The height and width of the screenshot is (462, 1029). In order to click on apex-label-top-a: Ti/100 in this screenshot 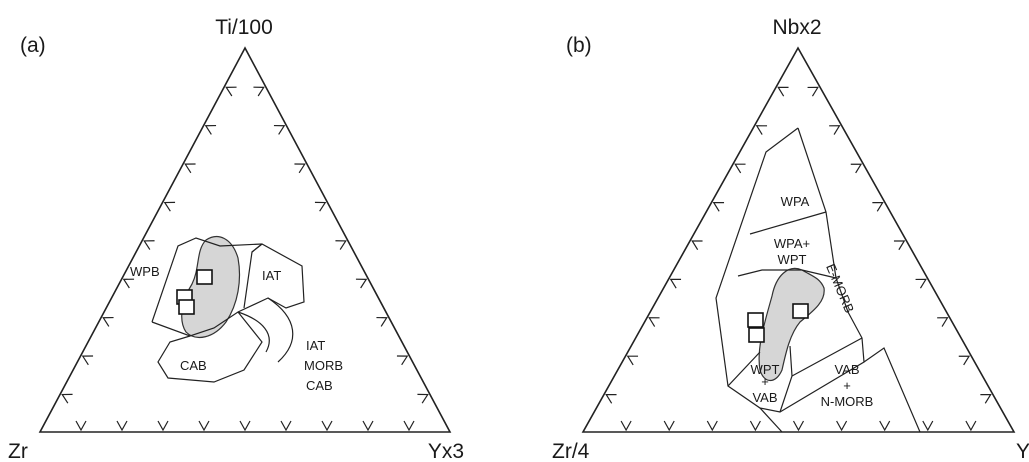, I will do `click(244, 27)`.